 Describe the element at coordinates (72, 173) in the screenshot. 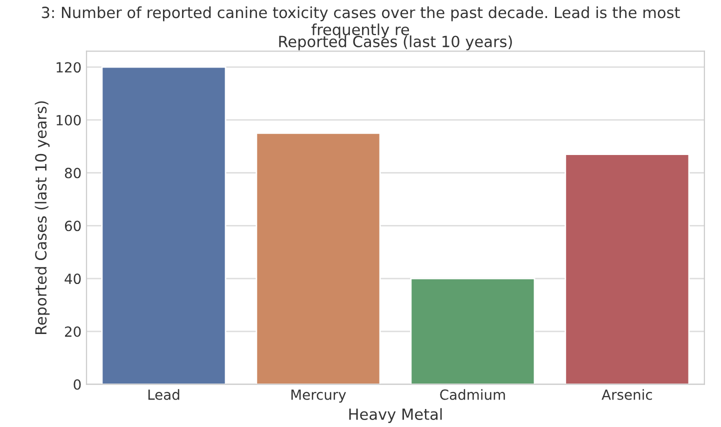

I see `y-tick-label: 80` at that location.